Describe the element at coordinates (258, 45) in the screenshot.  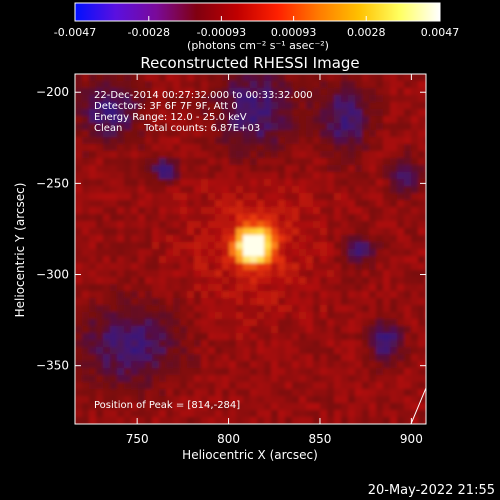
I see `colorbar-units: (photons cm⁻² s⁻¹ asec⁻²)` at that location.